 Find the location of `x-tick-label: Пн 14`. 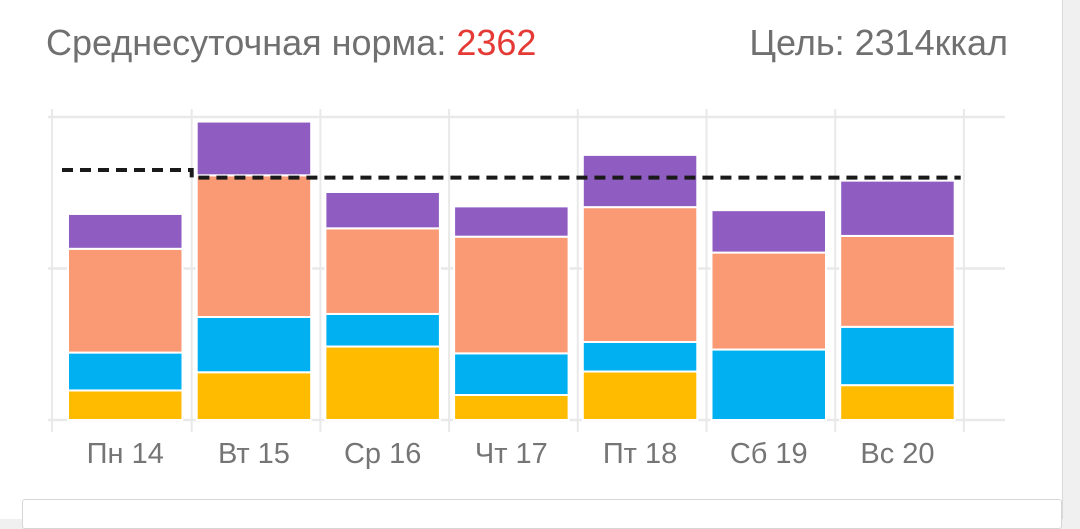

x-tick-label: Пн 14 is located at coordinates (125, 454).